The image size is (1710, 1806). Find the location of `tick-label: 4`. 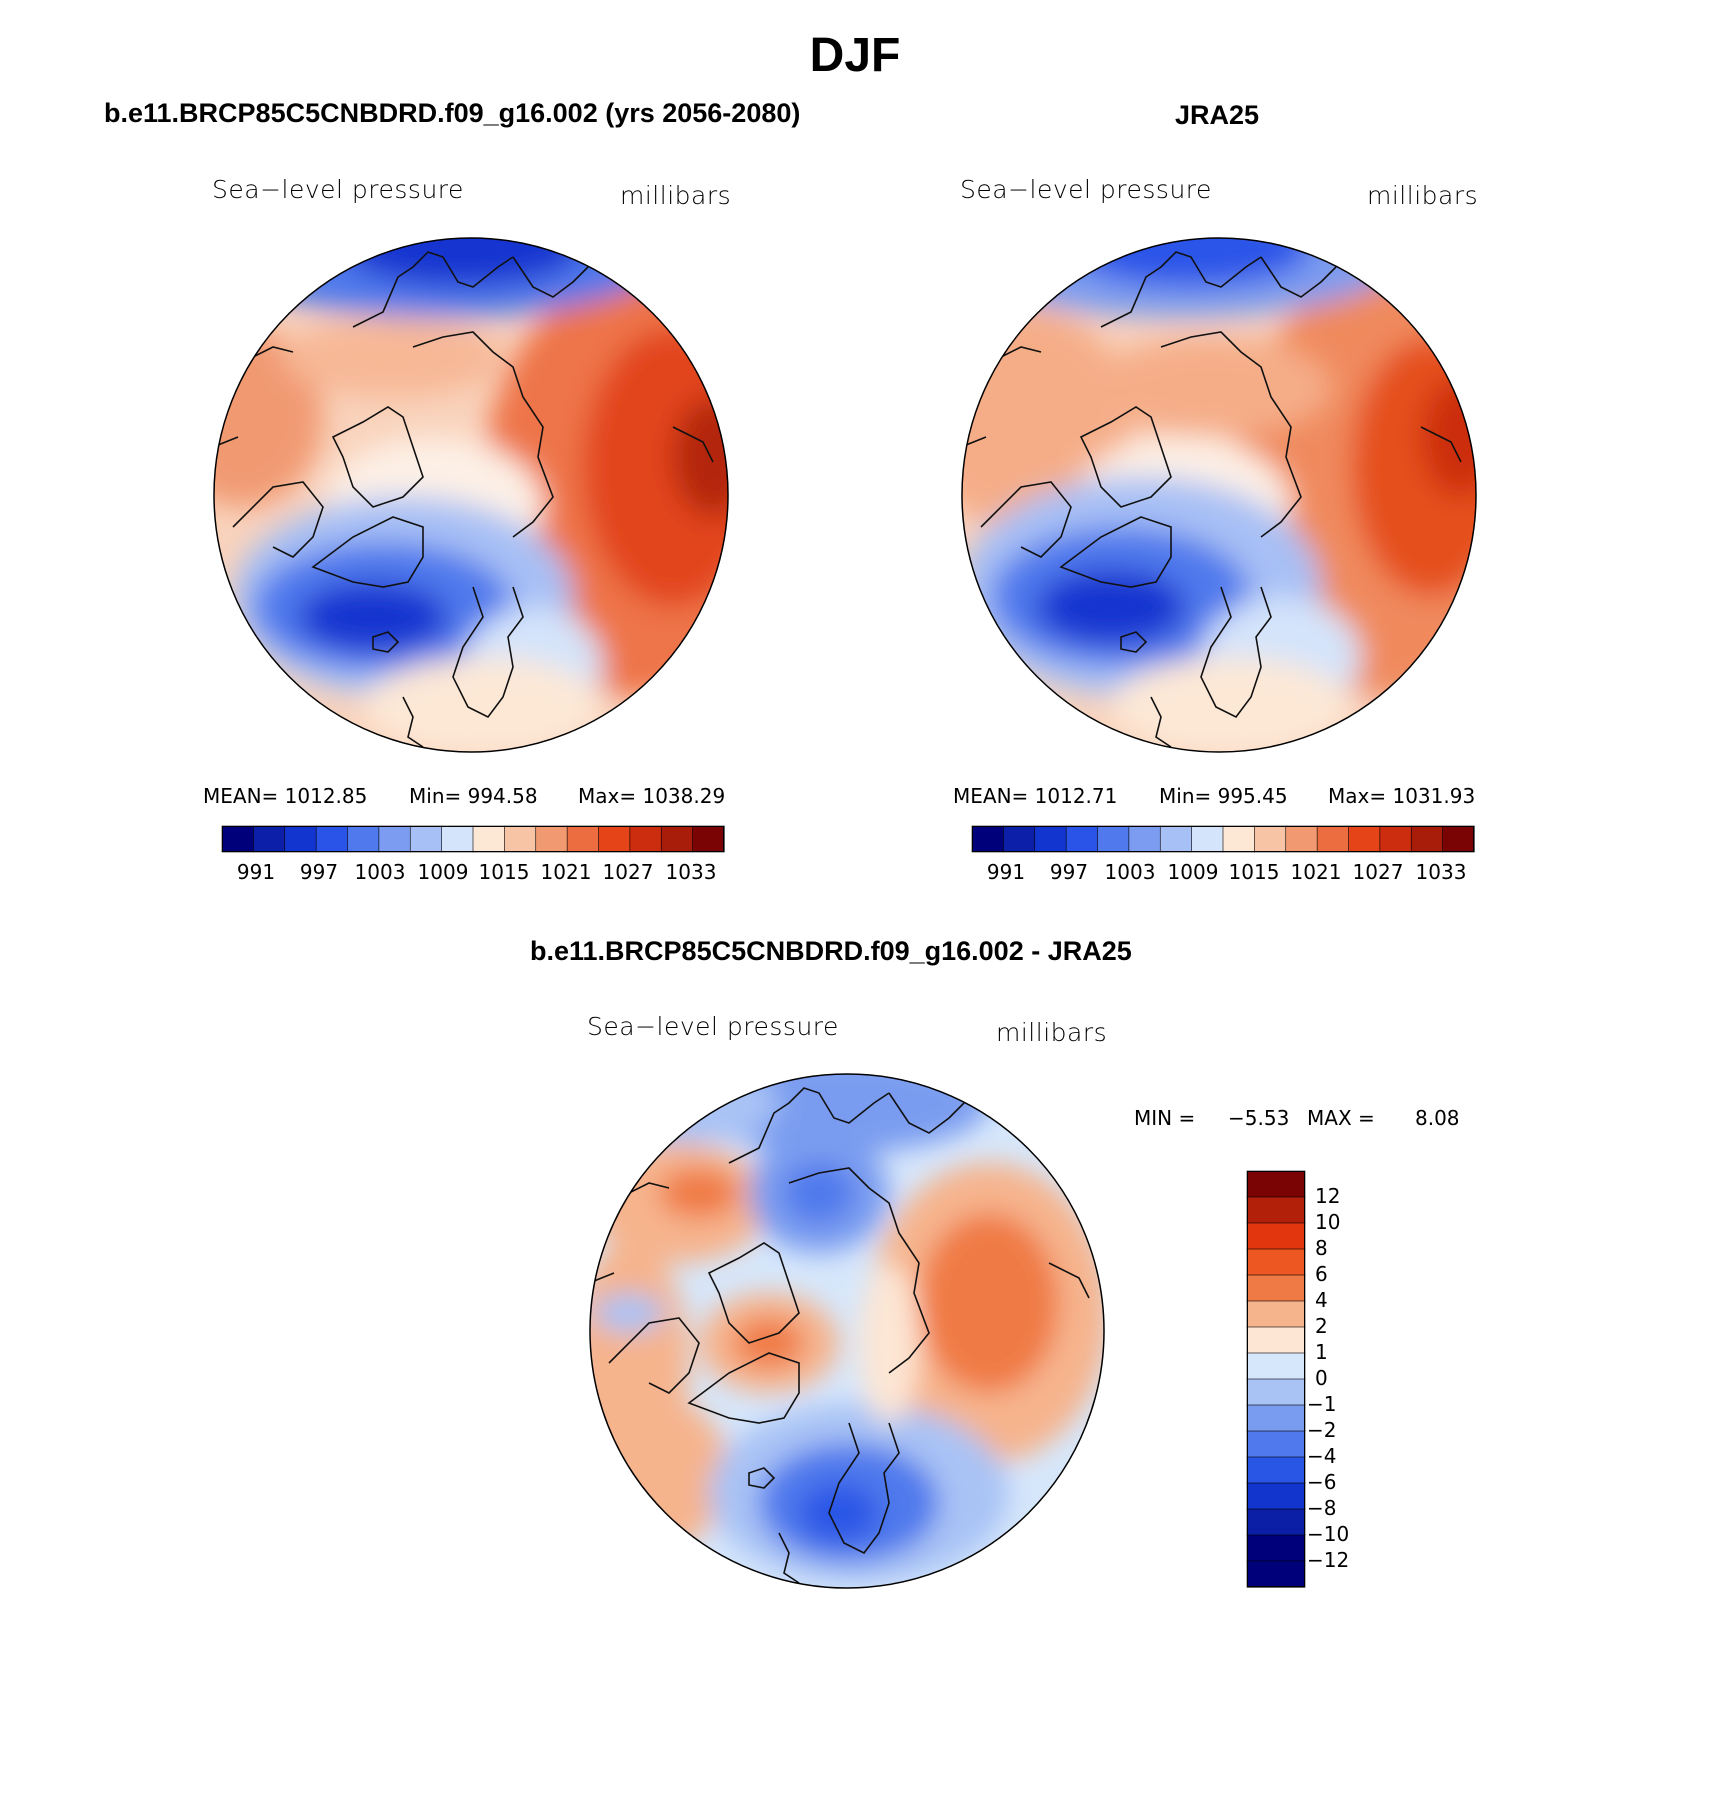

tick-label: 4 is located at coordinates (1321, 1300).